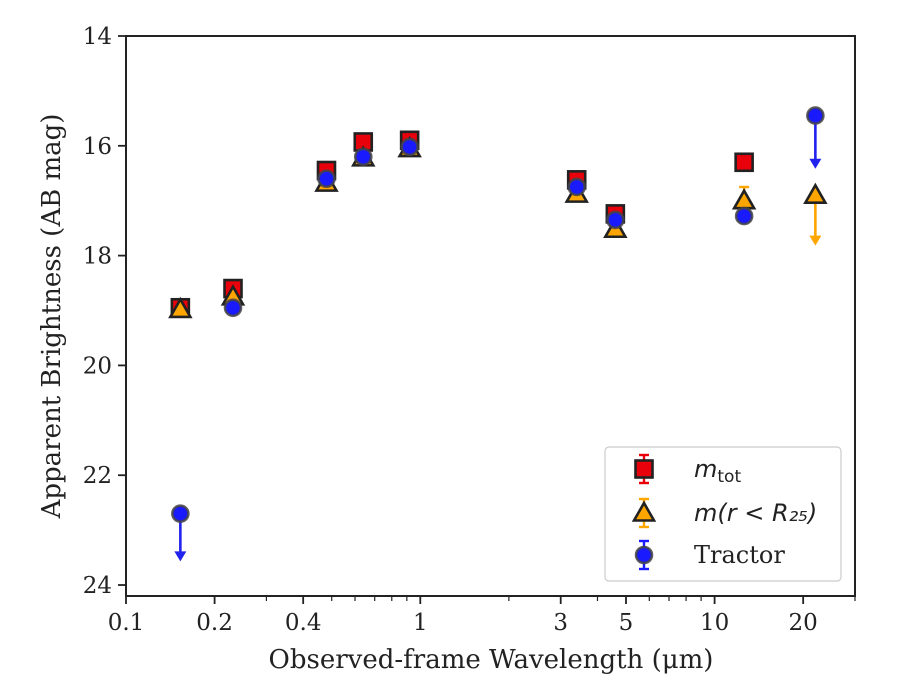 The width and height of the screenshot is (900, 700). What do you see at coordinates (303, 623) in the screenshot?
I see `x-tick-label: 0.4` at bounding box center [303, 623].